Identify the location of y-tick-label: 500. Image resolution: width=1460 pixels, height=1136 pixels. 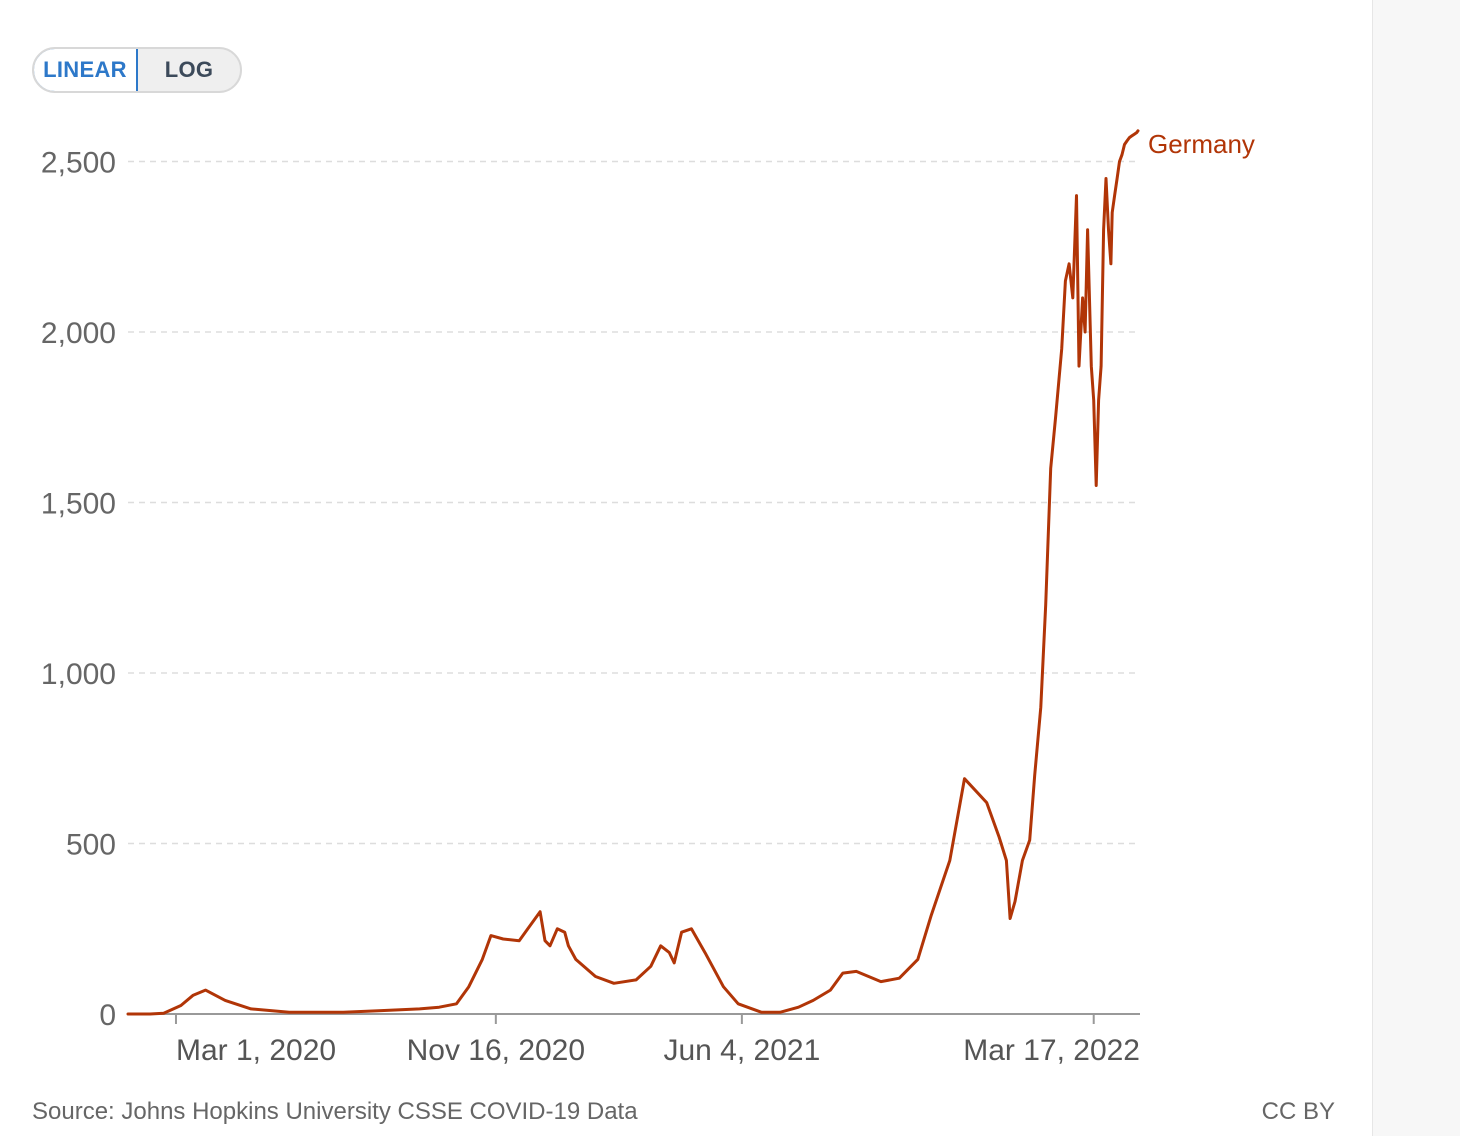
(91, 845).